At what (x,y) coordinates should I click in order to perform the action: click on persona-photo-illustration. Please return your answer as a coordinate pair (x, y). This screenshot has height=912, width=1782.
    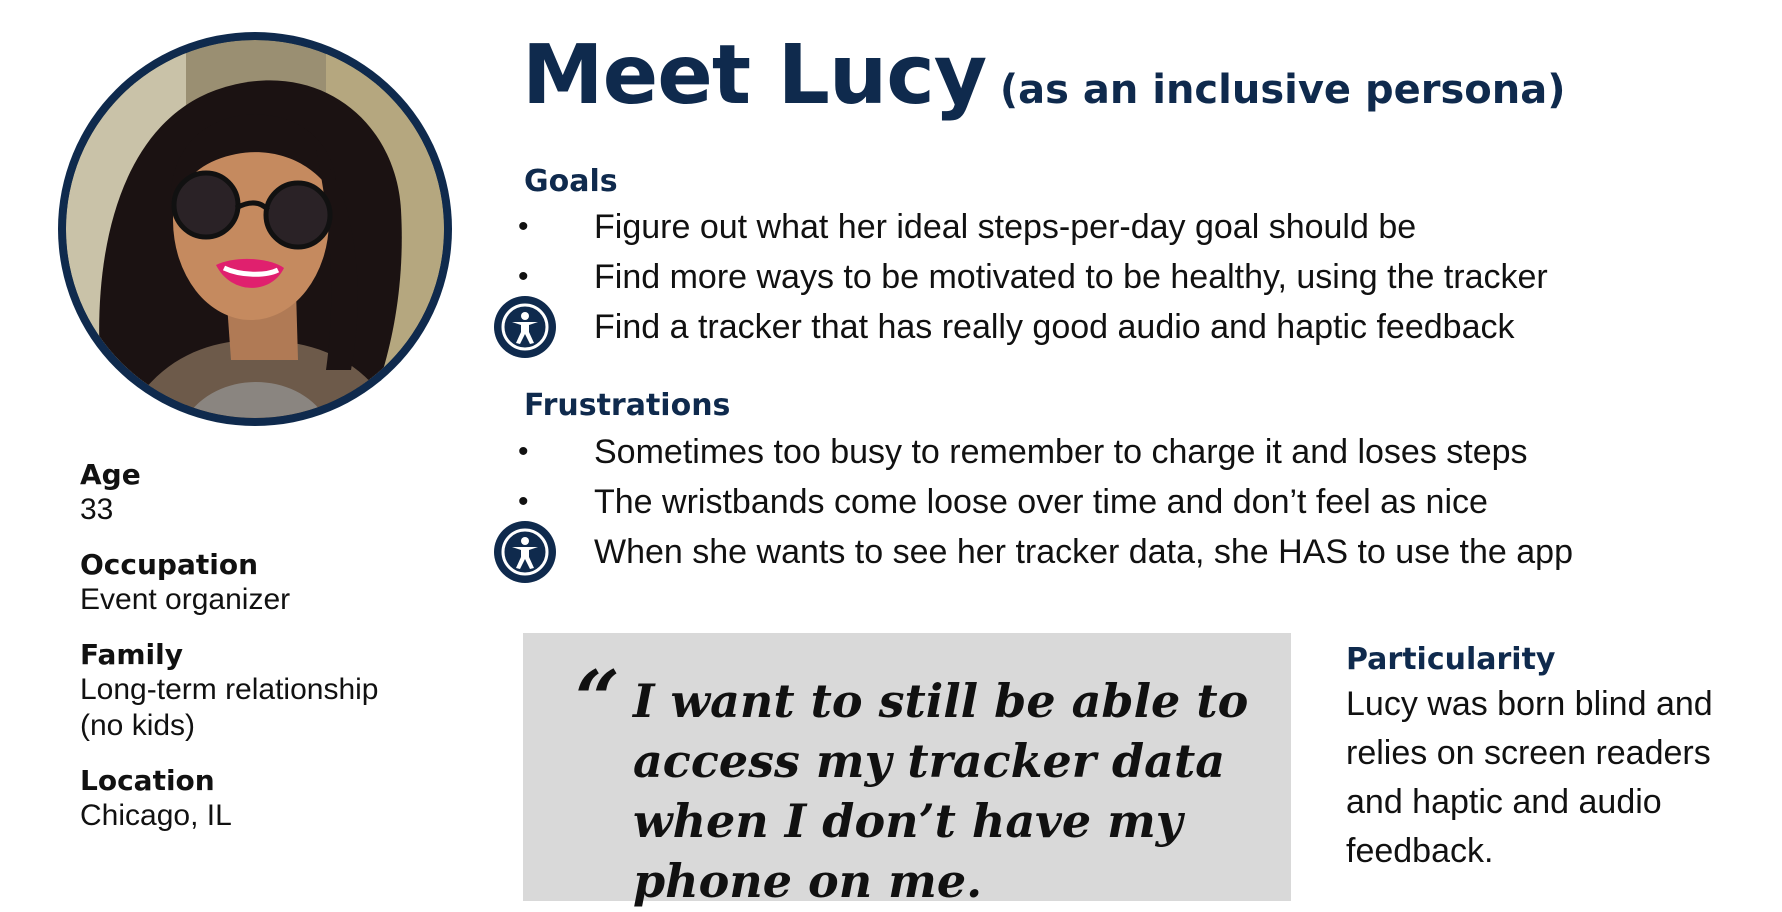
    Looking at the image, I should click on (255, 229).